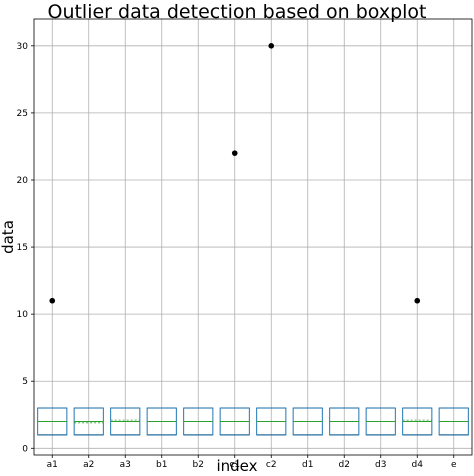 Image resolution: width=474 pixels, height=476 pixels. What do you see at coordinates (52, 421) in the screenshot?
I see `box-a1` at bounding box center [52, 421].